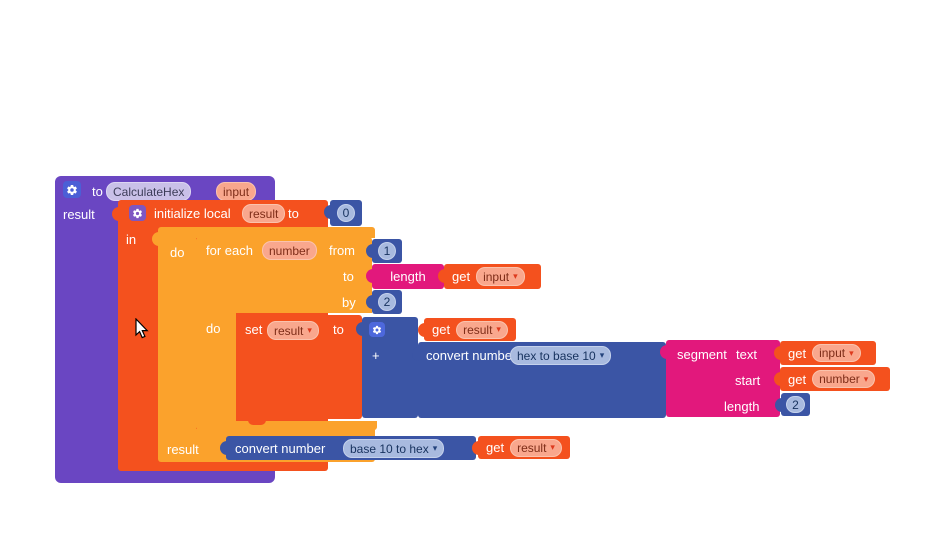 The width and height of the screenshot is (925, 550). Describe the element at coordinates (177, 252) in the screenshot. I see `do-label: do` at that location.